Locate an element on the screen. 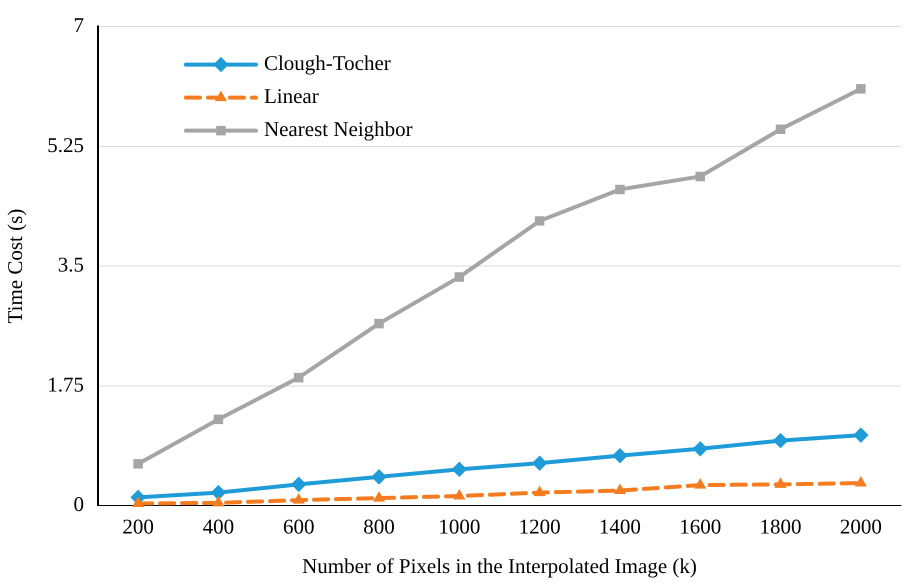 The image size is (909, 584). x-tick-label: 1600 is located at coordinates (700, 526).